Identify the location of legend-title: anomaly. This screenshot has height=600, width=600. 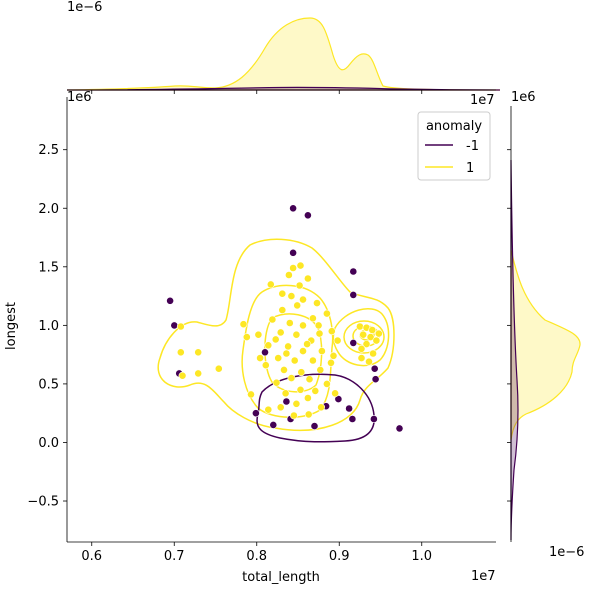
(454, 126).